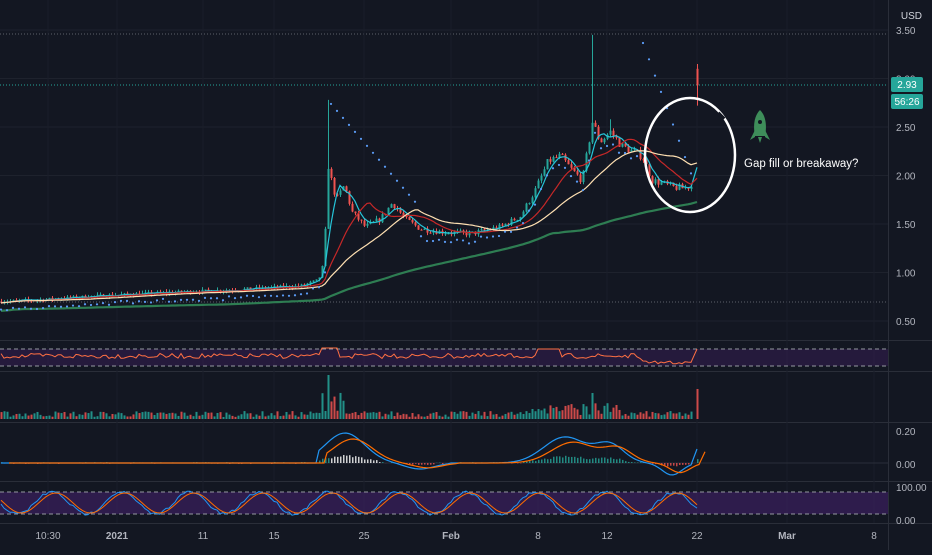 This screenshot has width=932, height=555. What do you see at coordinates (538, 536) in the screenshot?
I see `time-tick-label: 8` at bounding box center [538, 536].